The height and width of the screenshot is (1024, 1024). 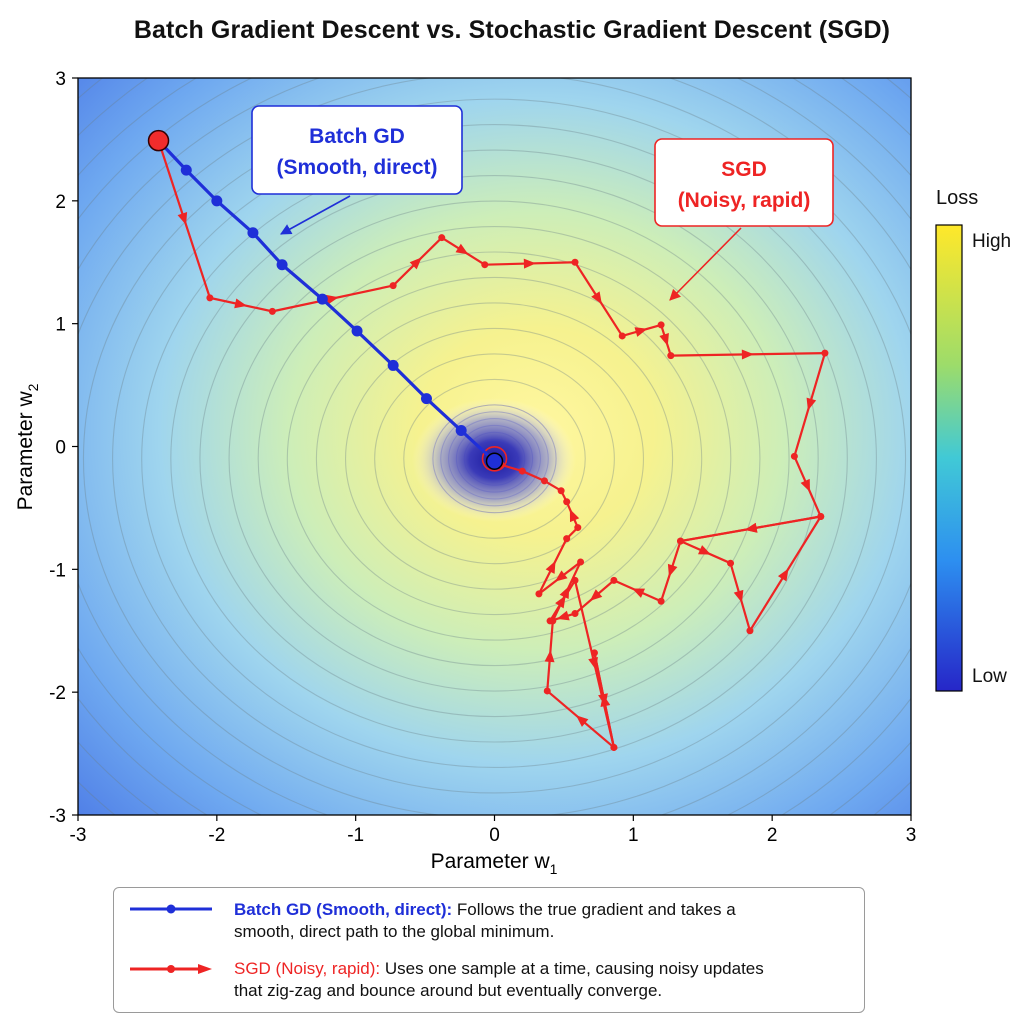 I want to click on y-tick-label: 0, so click(x=60, y=448).